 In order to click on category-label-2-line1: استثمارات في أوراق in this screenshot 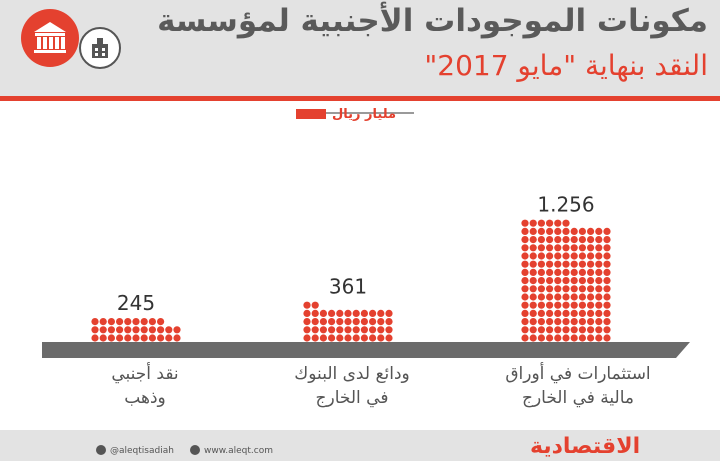, I will do `click(578, 374)`.